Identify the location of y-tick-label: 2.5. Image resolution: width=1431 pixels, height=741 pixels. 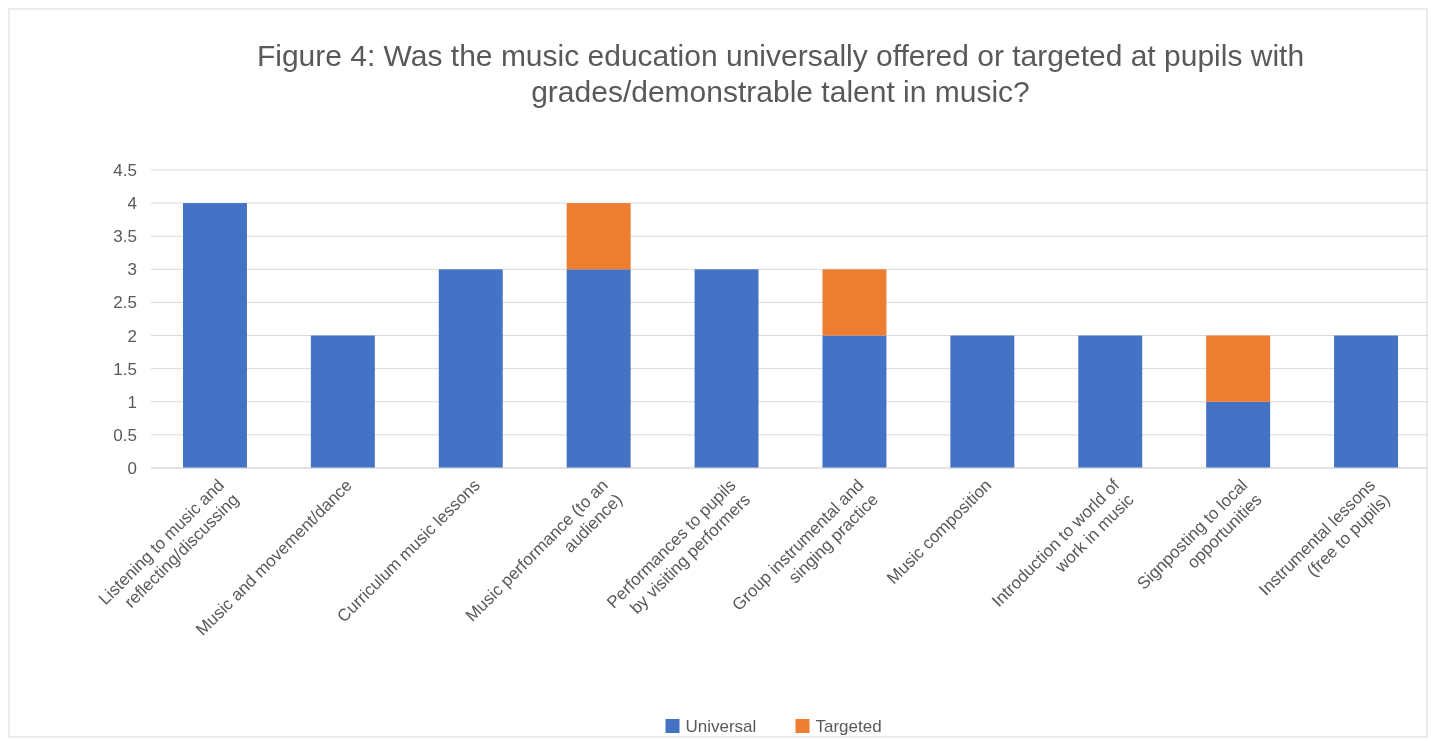
(125, 303).